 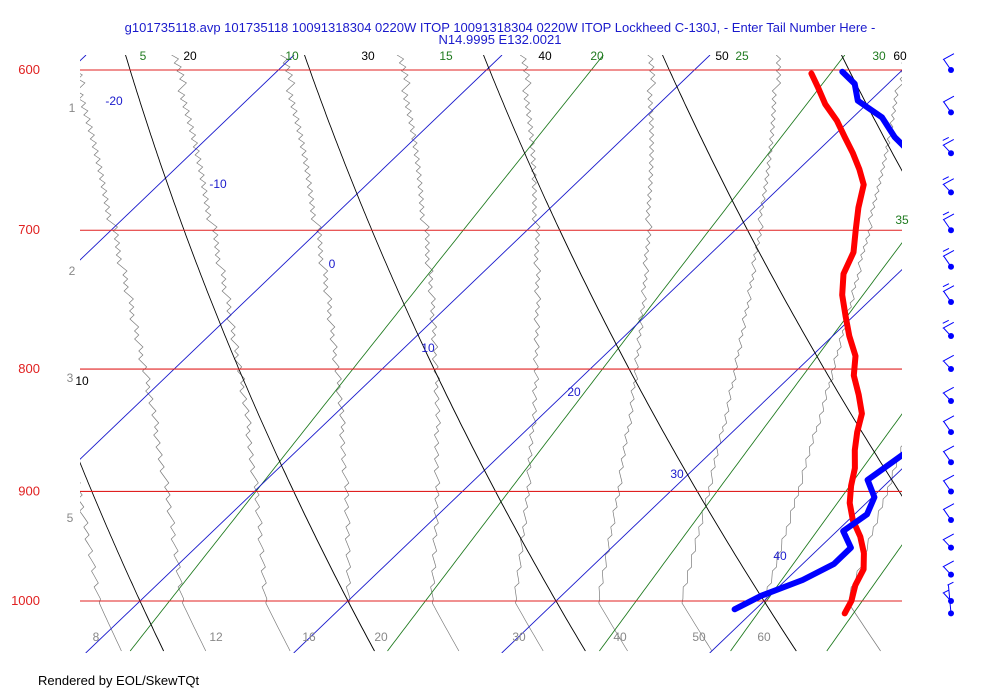 I want to click on height-label: 3, so click(x=70, y=378).